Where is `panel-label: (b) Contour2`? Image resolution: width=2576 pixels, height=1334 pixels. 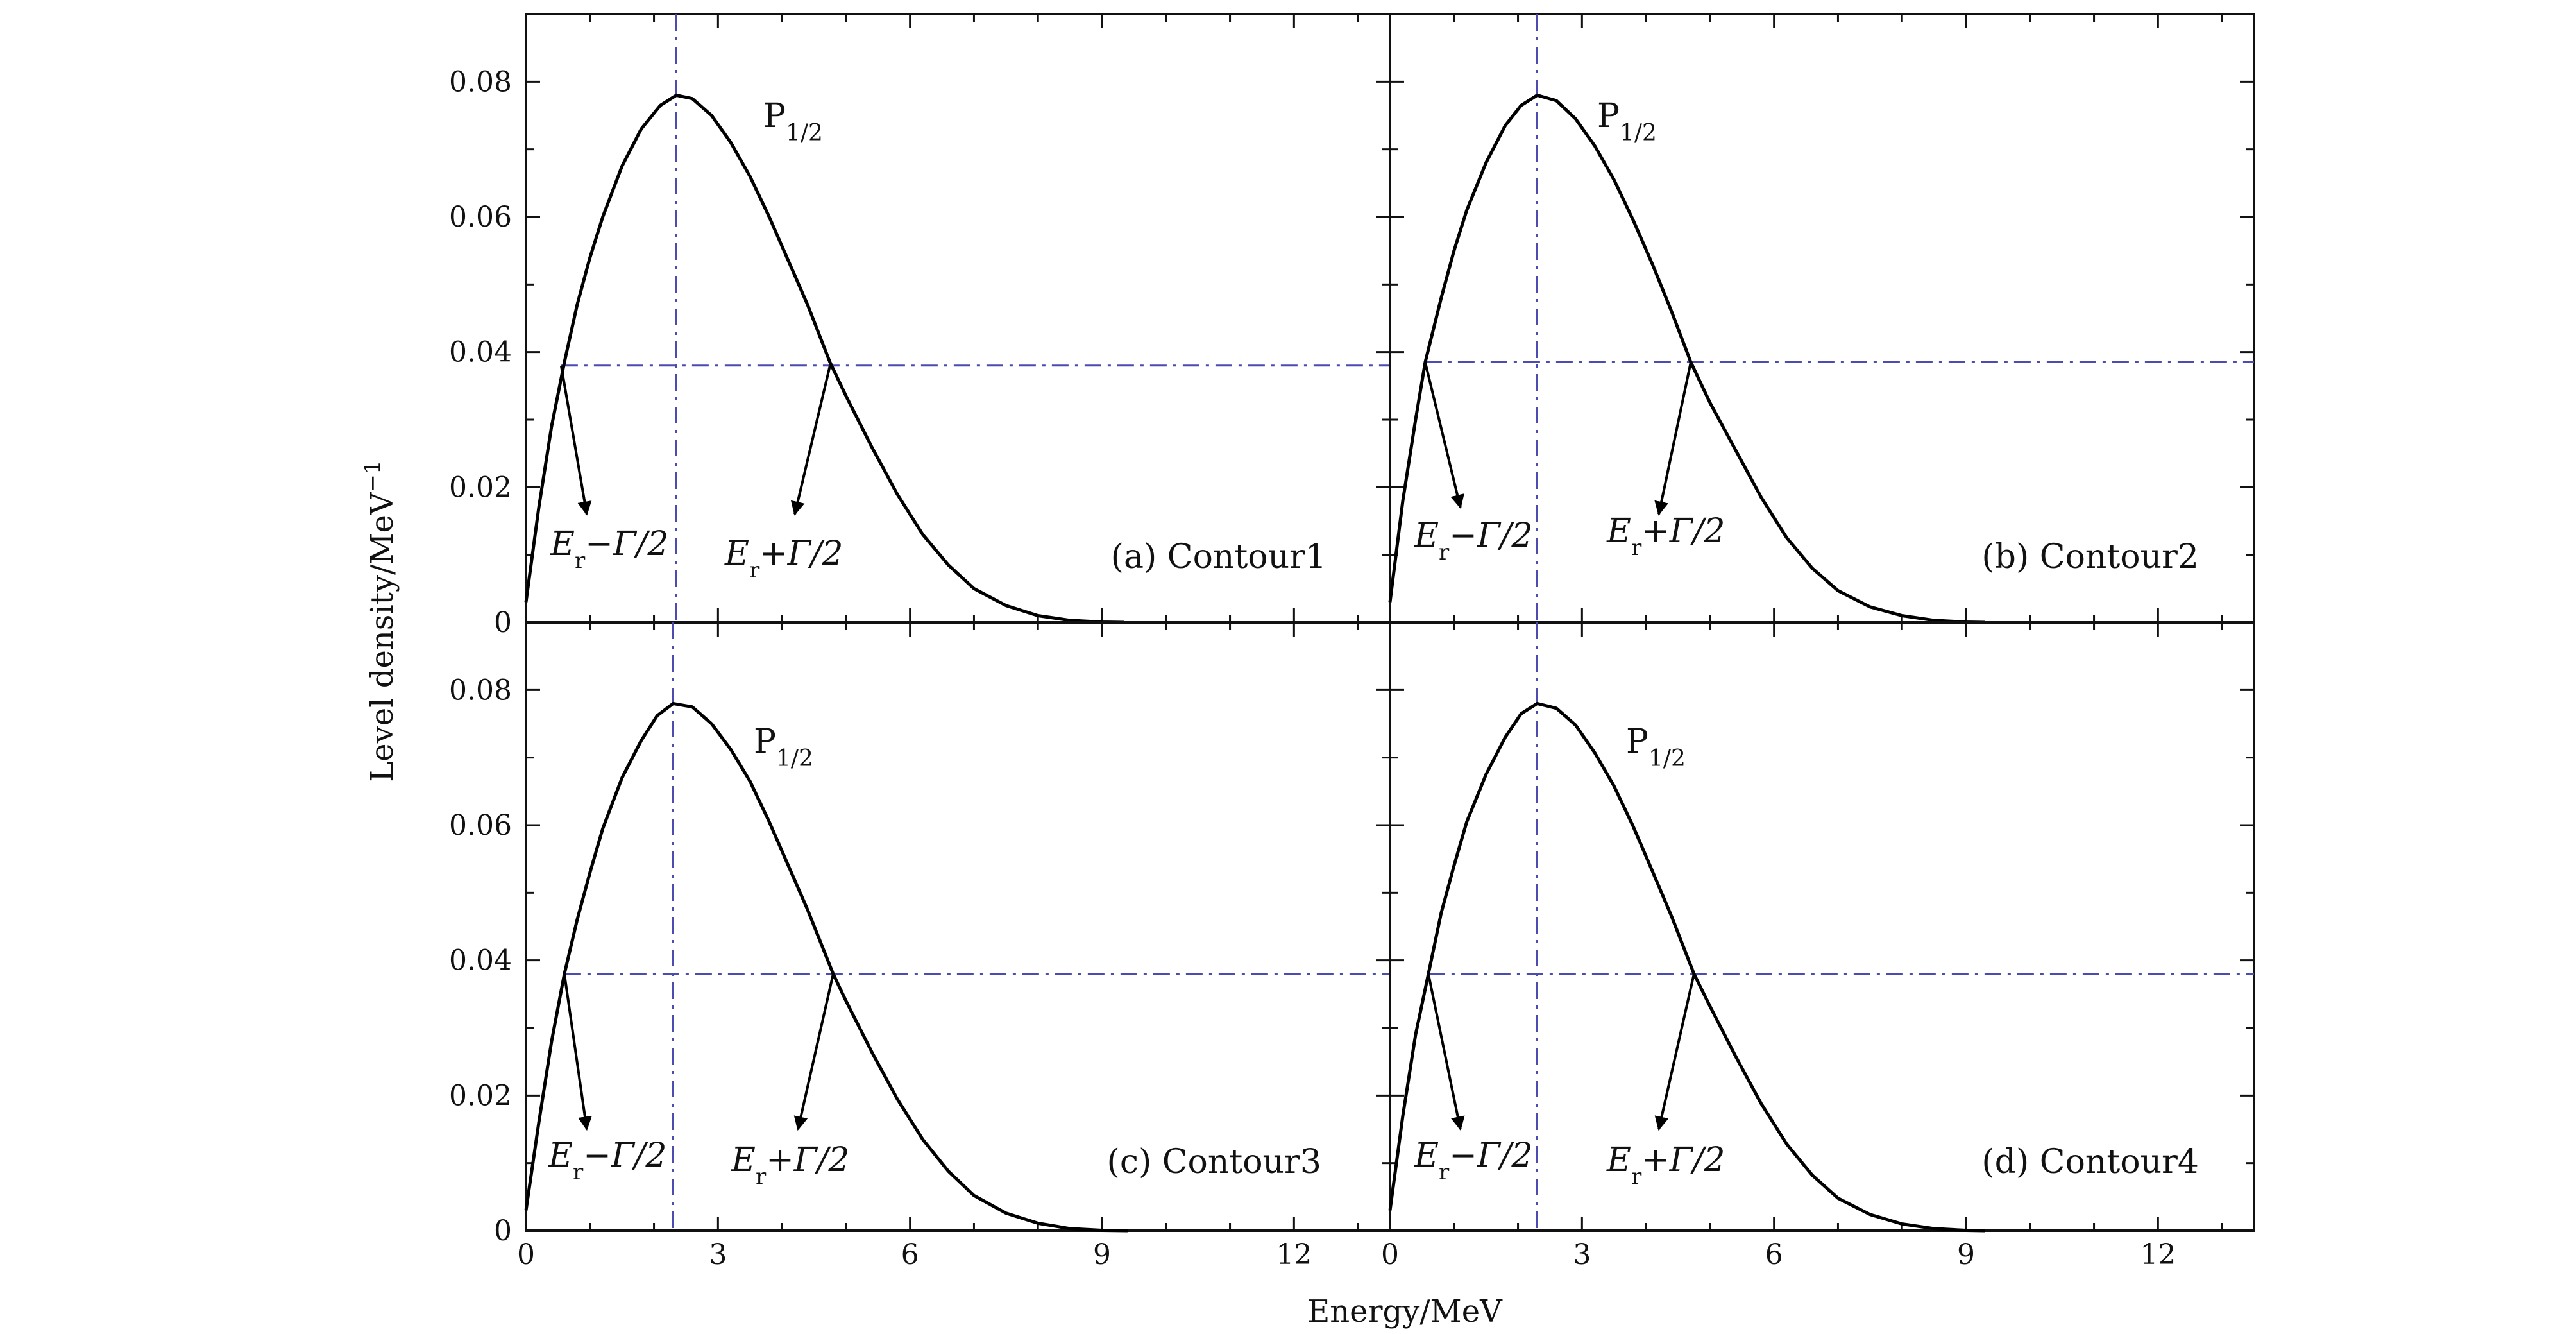 panel-label: (b) Contour2 is located at coordinates (2090, 557).